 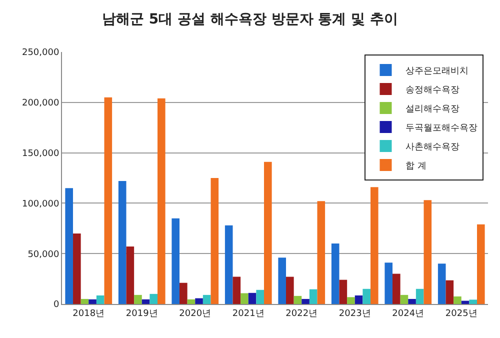 What do you see at coordinates (416, 167) in the screenshot?
I see `legend-label: 합 계` at bounding box center [416, 167].